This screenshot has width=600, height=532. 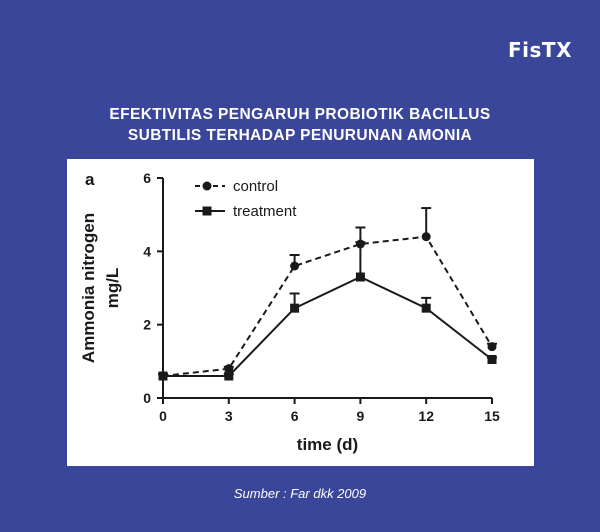 I want to click on x-tick-label: 3, so click(x=229, y=416).